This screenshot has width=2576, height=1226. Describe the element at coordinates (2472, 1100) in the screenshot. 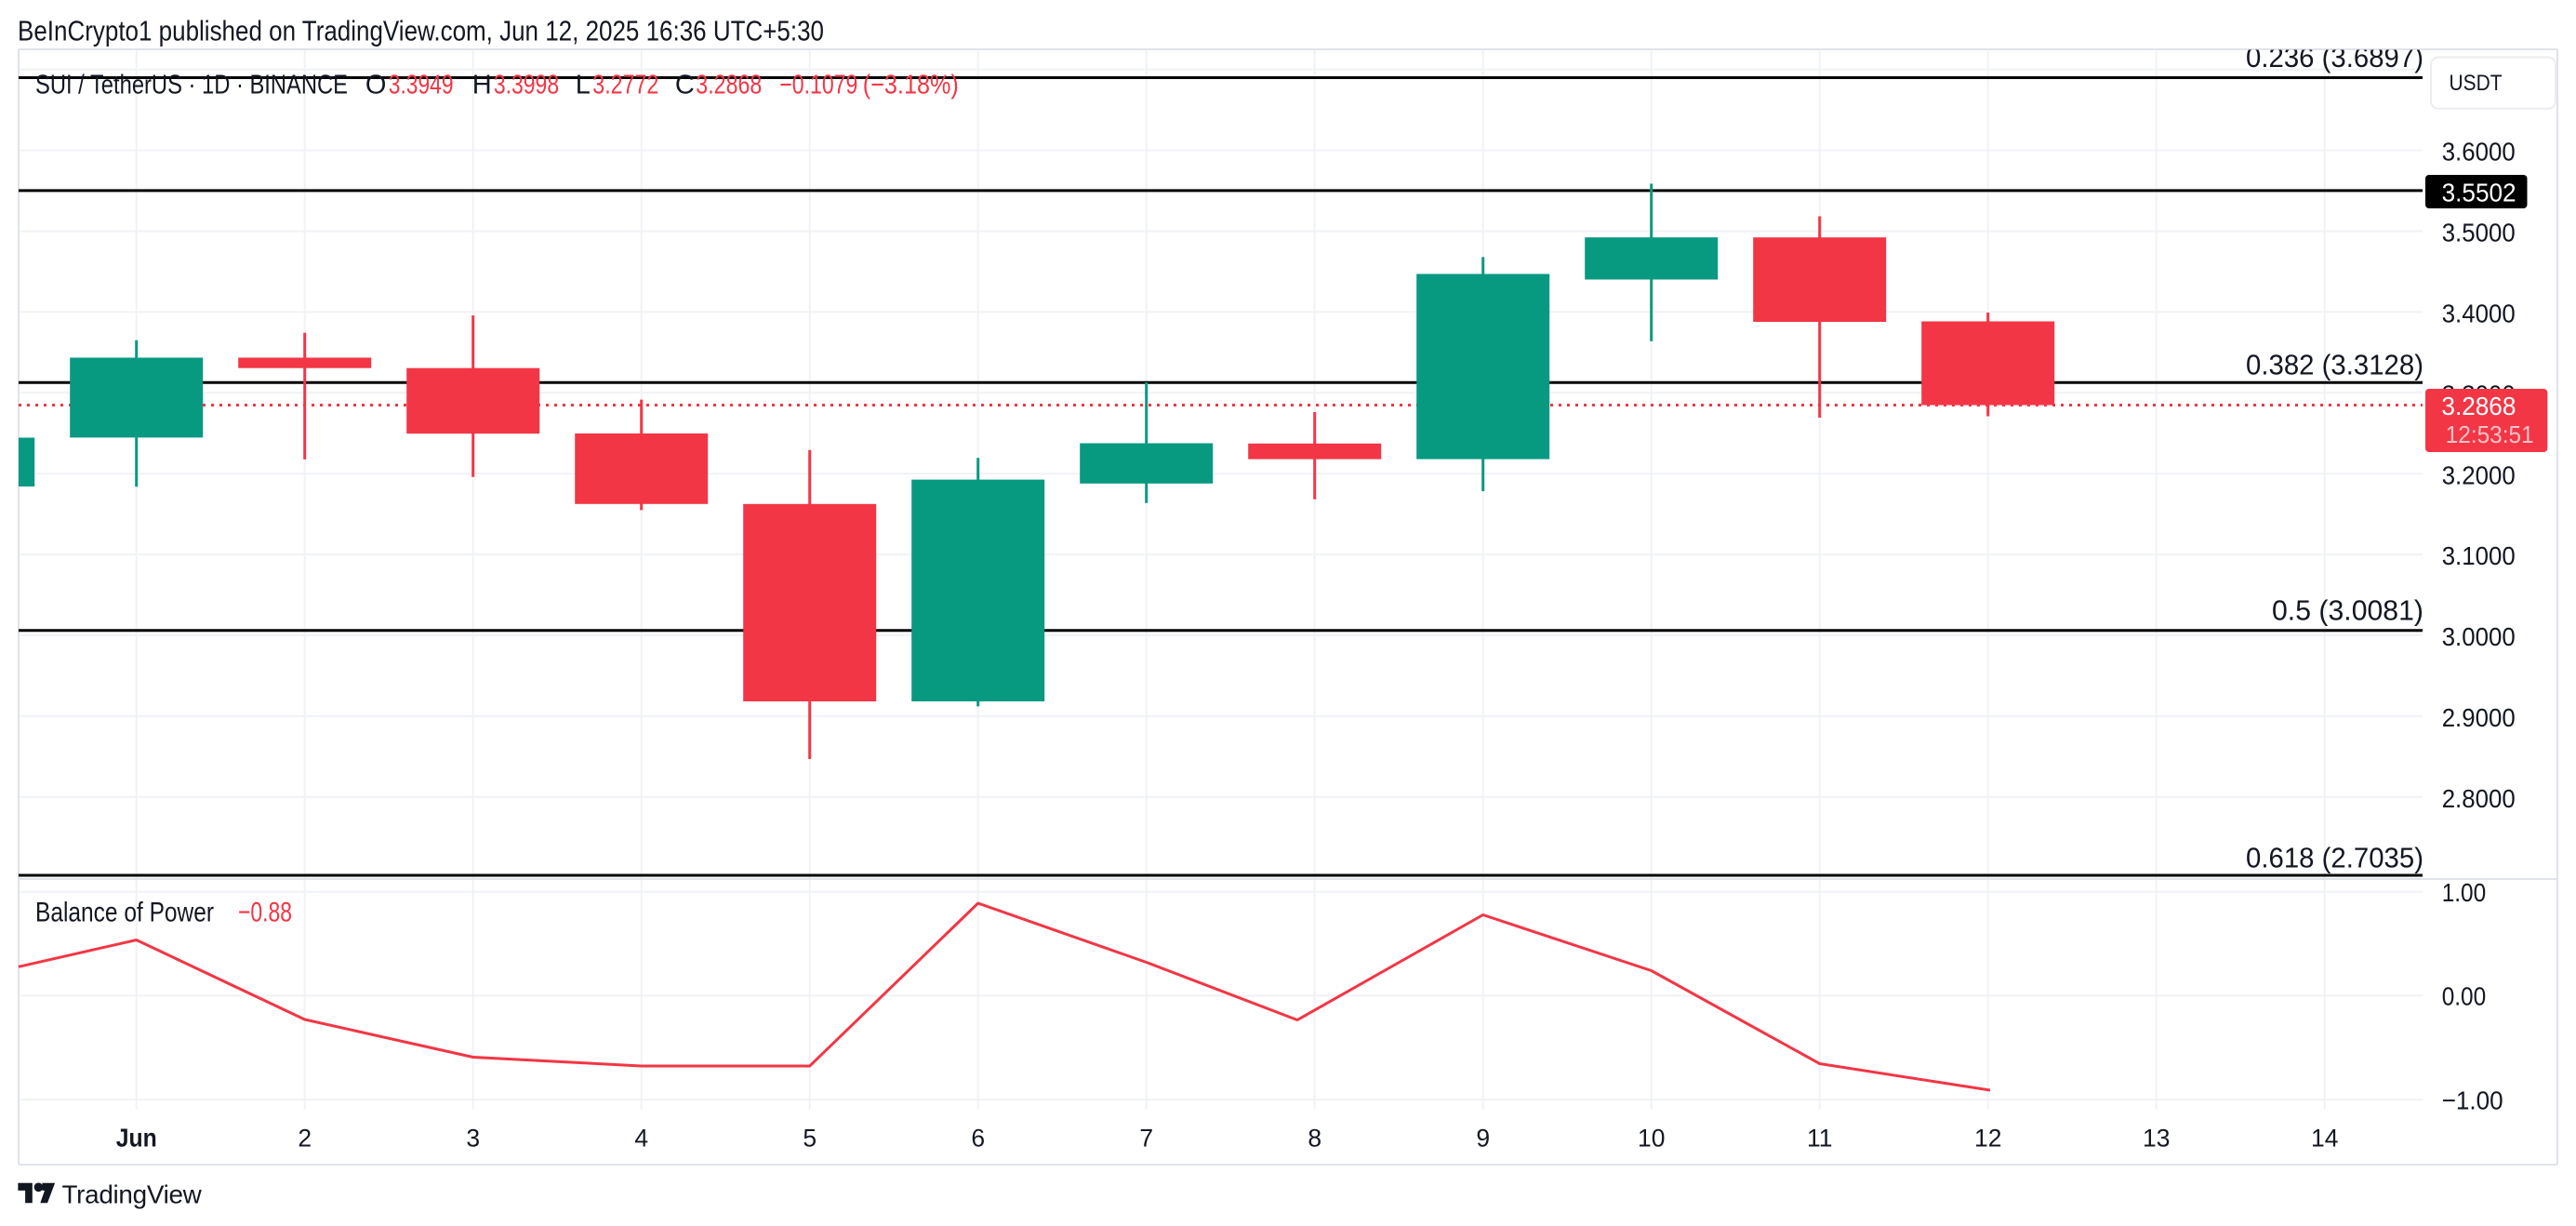

I see `svg-text: −1.00` at that location.